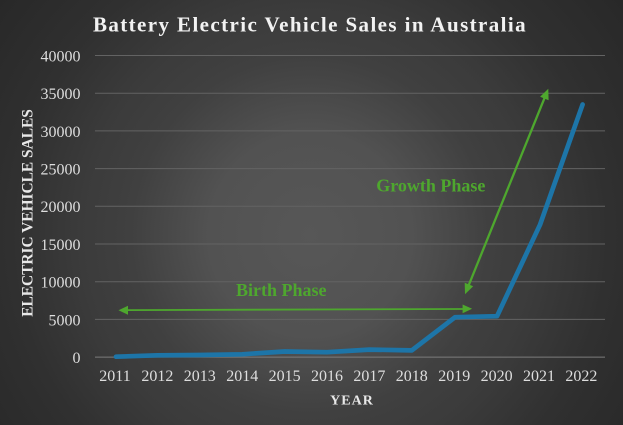 This screenshot has height=425, width=623. What do you see at coordinates (61, 245) in the screenshot?
I see `svg-text: 15000` at bounding box center [61, 245].